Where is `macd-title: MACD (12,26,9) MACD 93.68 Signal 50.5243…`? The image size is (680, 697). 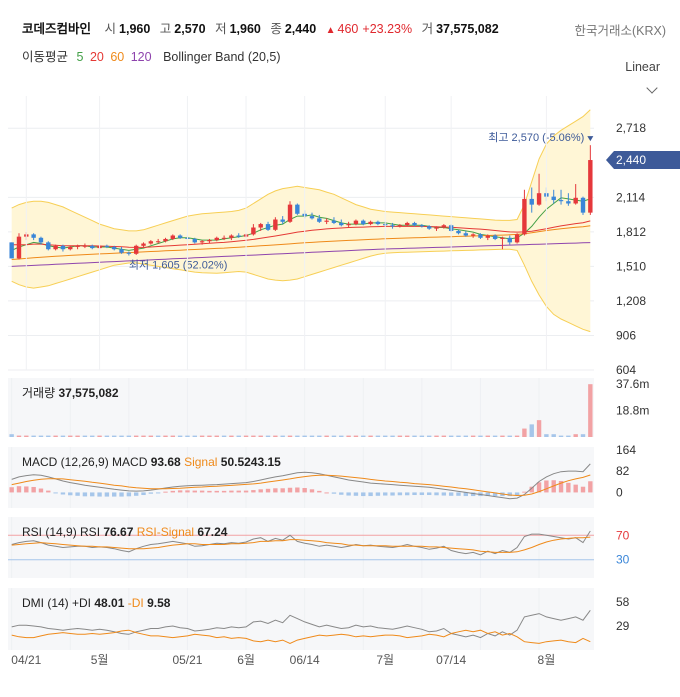 macd-title: MACD (12,26,9) MACD 93.68 Signal 50.5243… is located at coordinates (151, 462).